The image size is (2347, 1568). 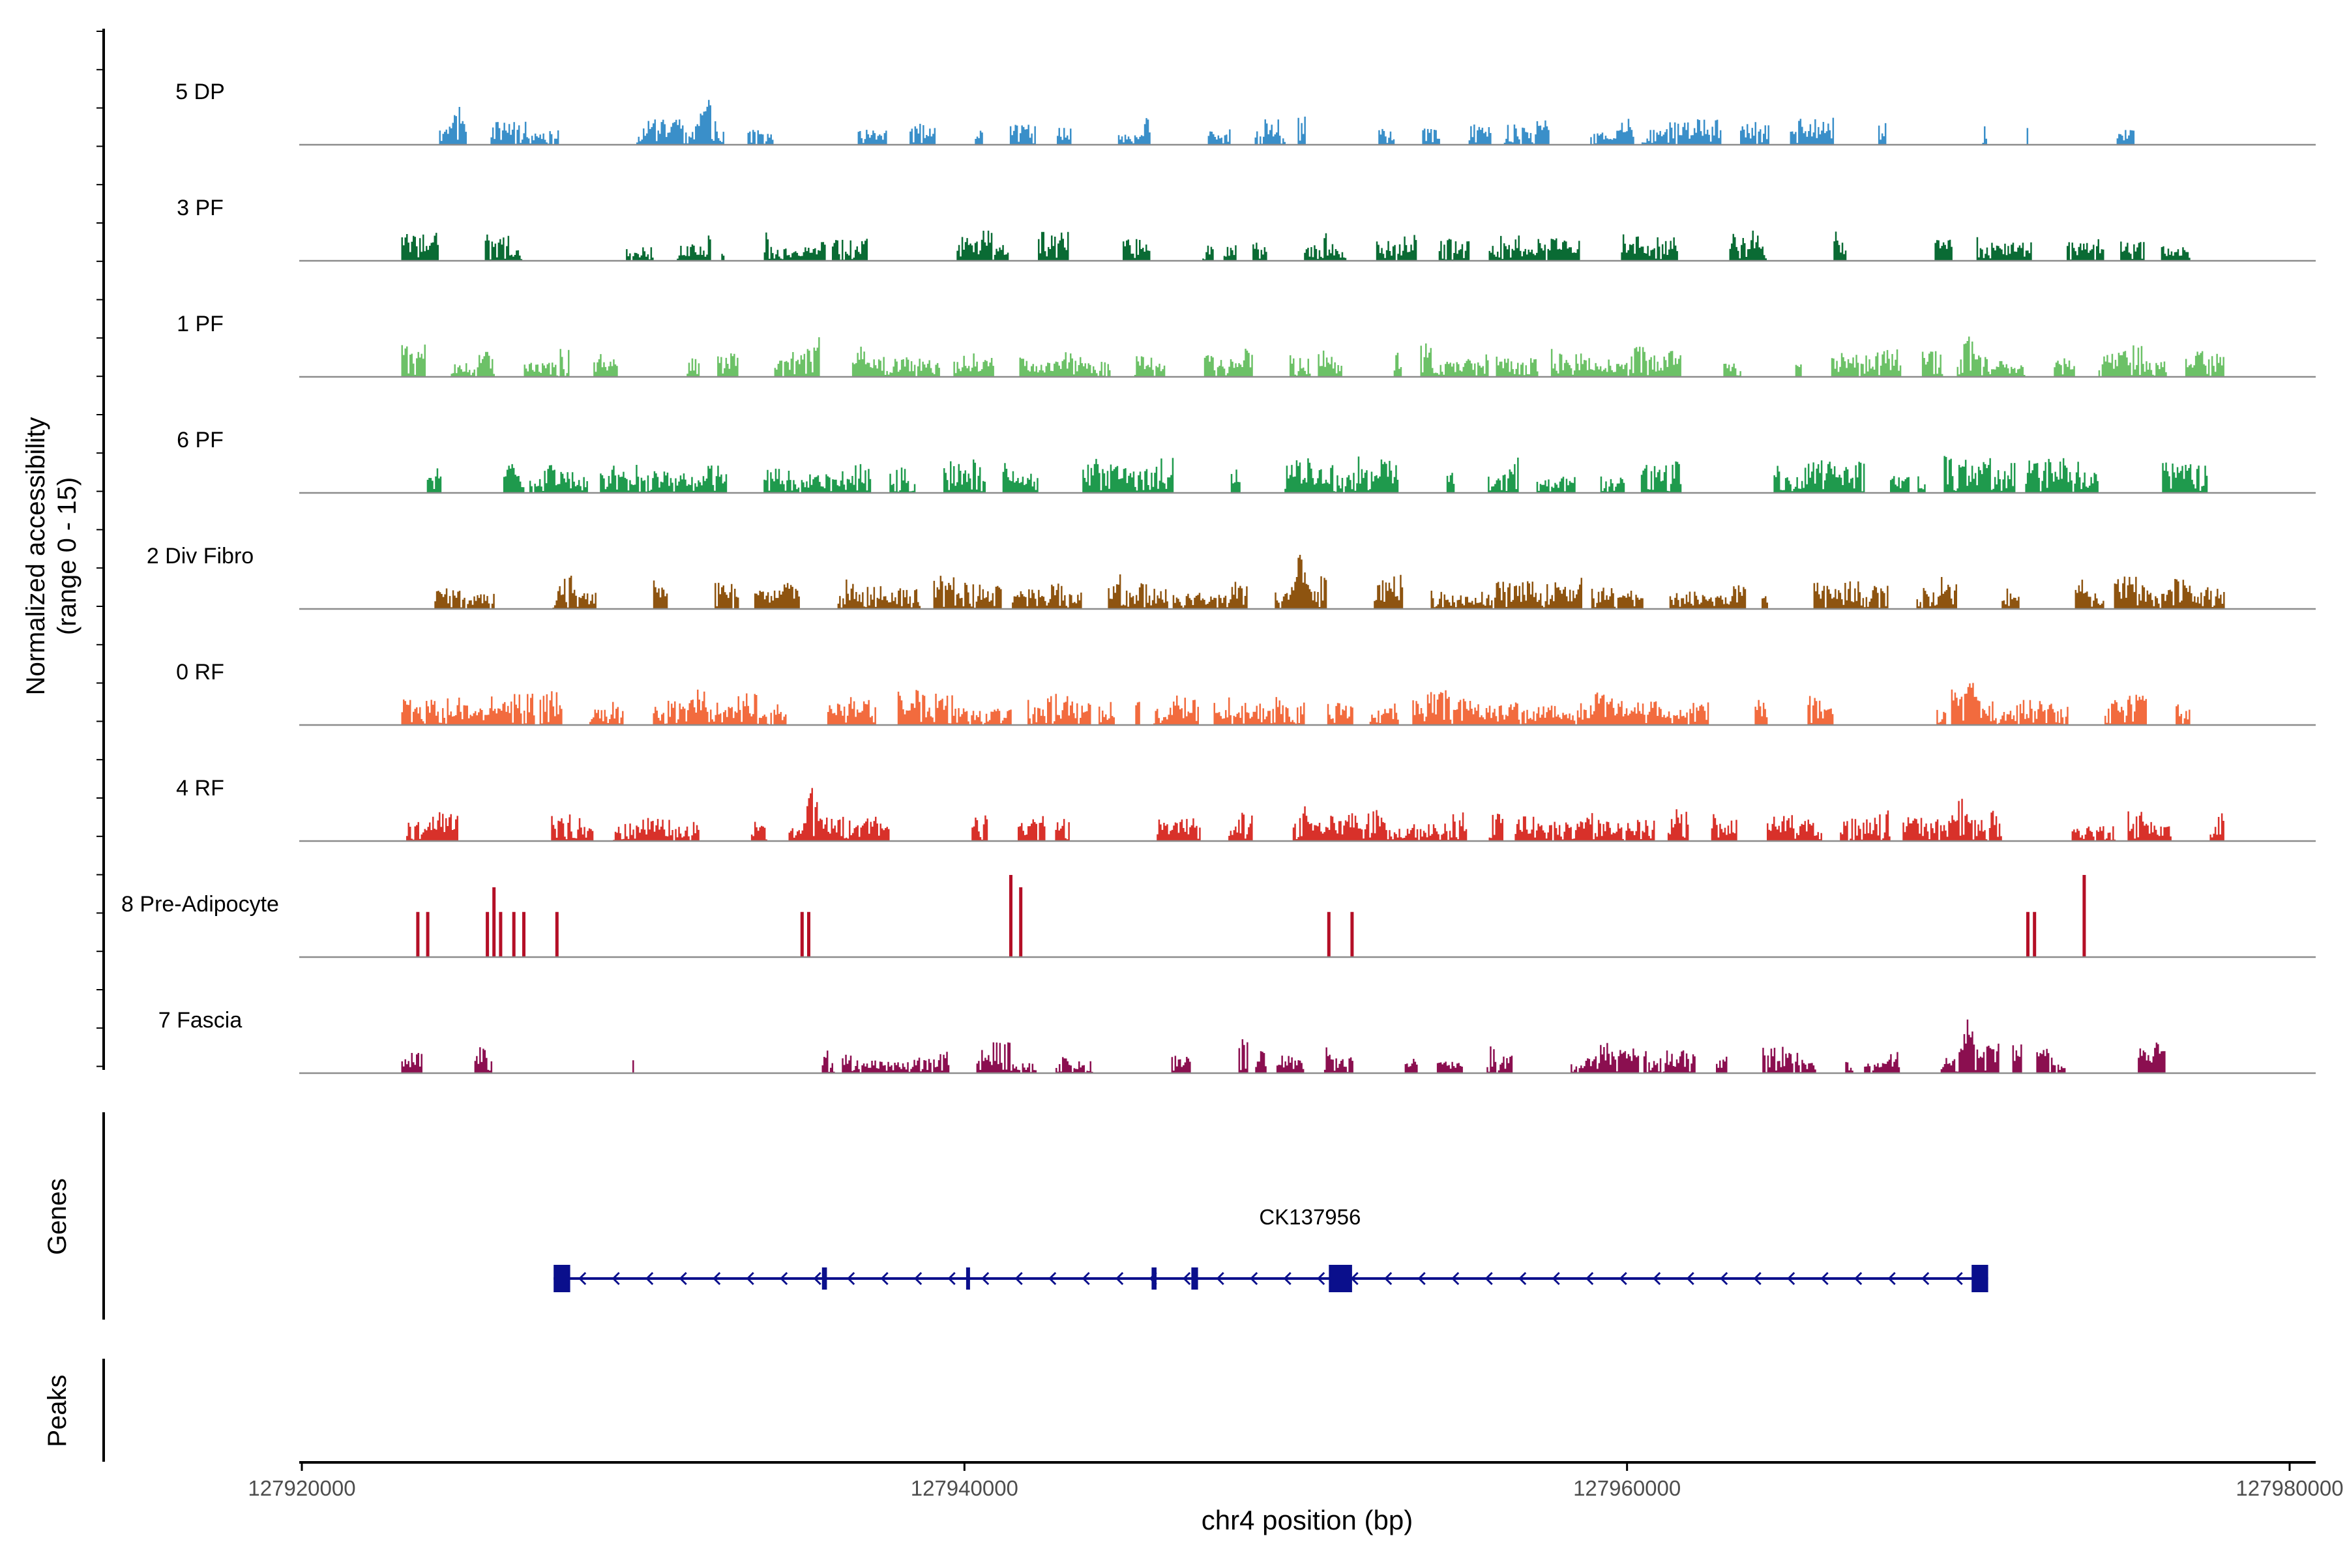 What do you see at coordinates (1627, 1488) in the screenshot?
I see `x-tick-label: 127960000` at bounding box center [1627, 1488].